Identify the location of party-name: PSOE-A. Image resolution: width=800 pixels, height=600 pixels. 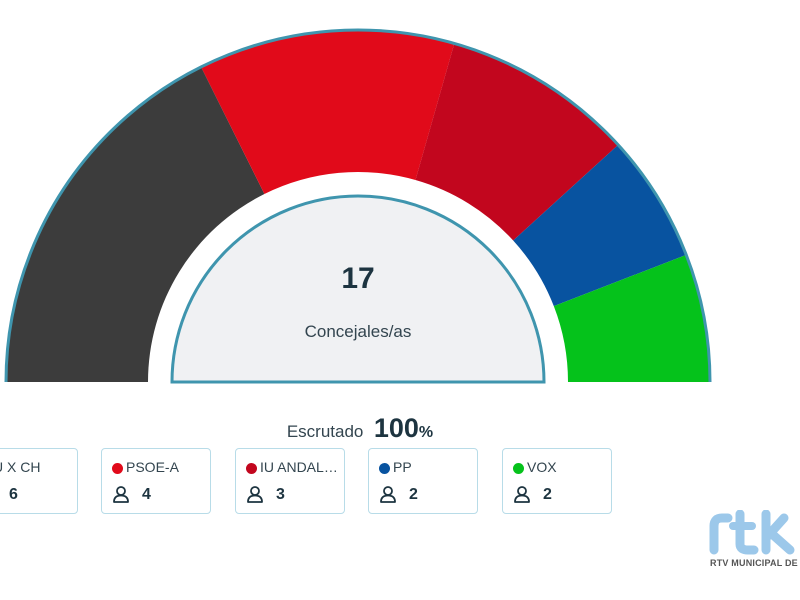
(152, 467).